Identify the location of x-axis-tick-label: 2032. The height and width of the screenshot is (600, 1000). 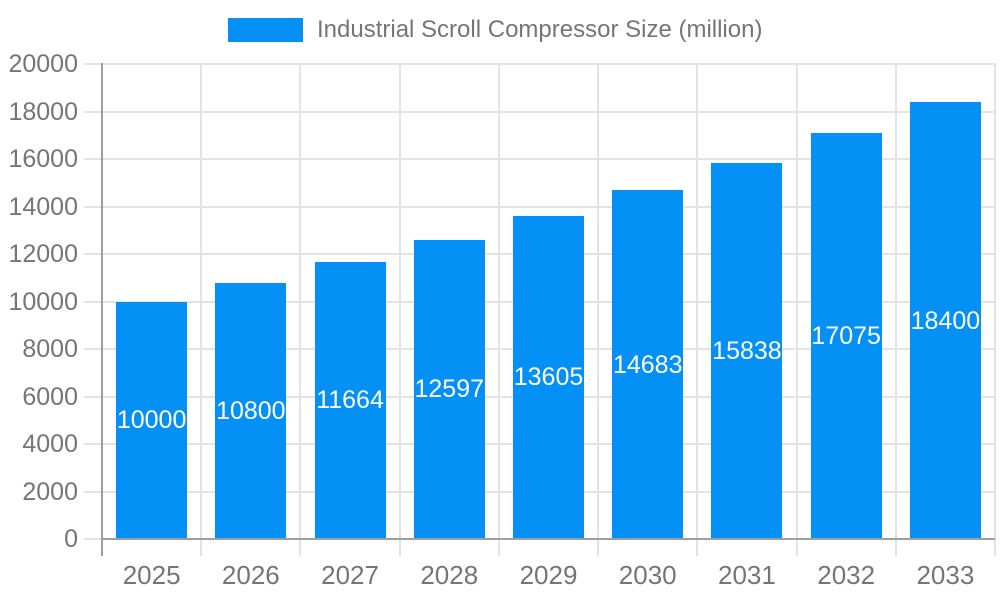
(846, 575).